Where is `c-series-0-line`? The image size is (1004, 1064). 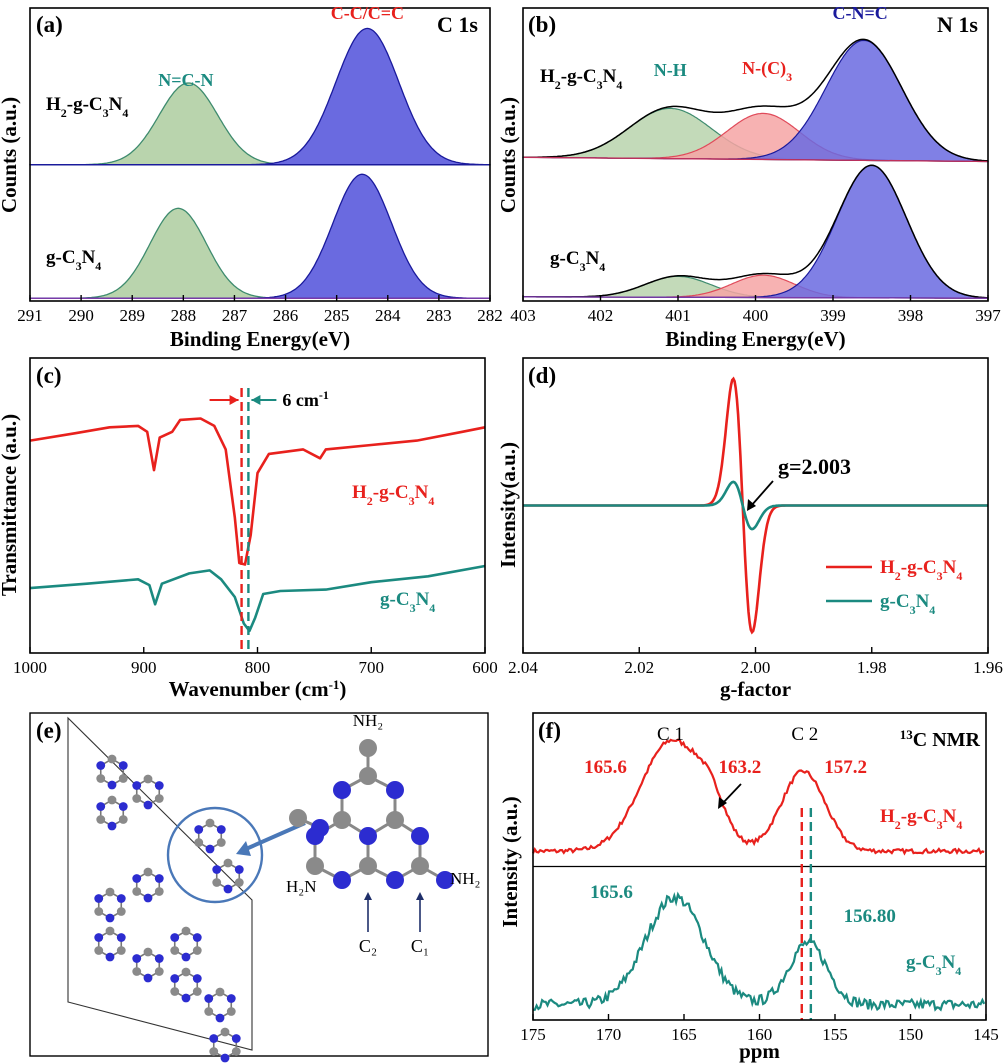
c-series-0-line is located at coordinates (257, 491).